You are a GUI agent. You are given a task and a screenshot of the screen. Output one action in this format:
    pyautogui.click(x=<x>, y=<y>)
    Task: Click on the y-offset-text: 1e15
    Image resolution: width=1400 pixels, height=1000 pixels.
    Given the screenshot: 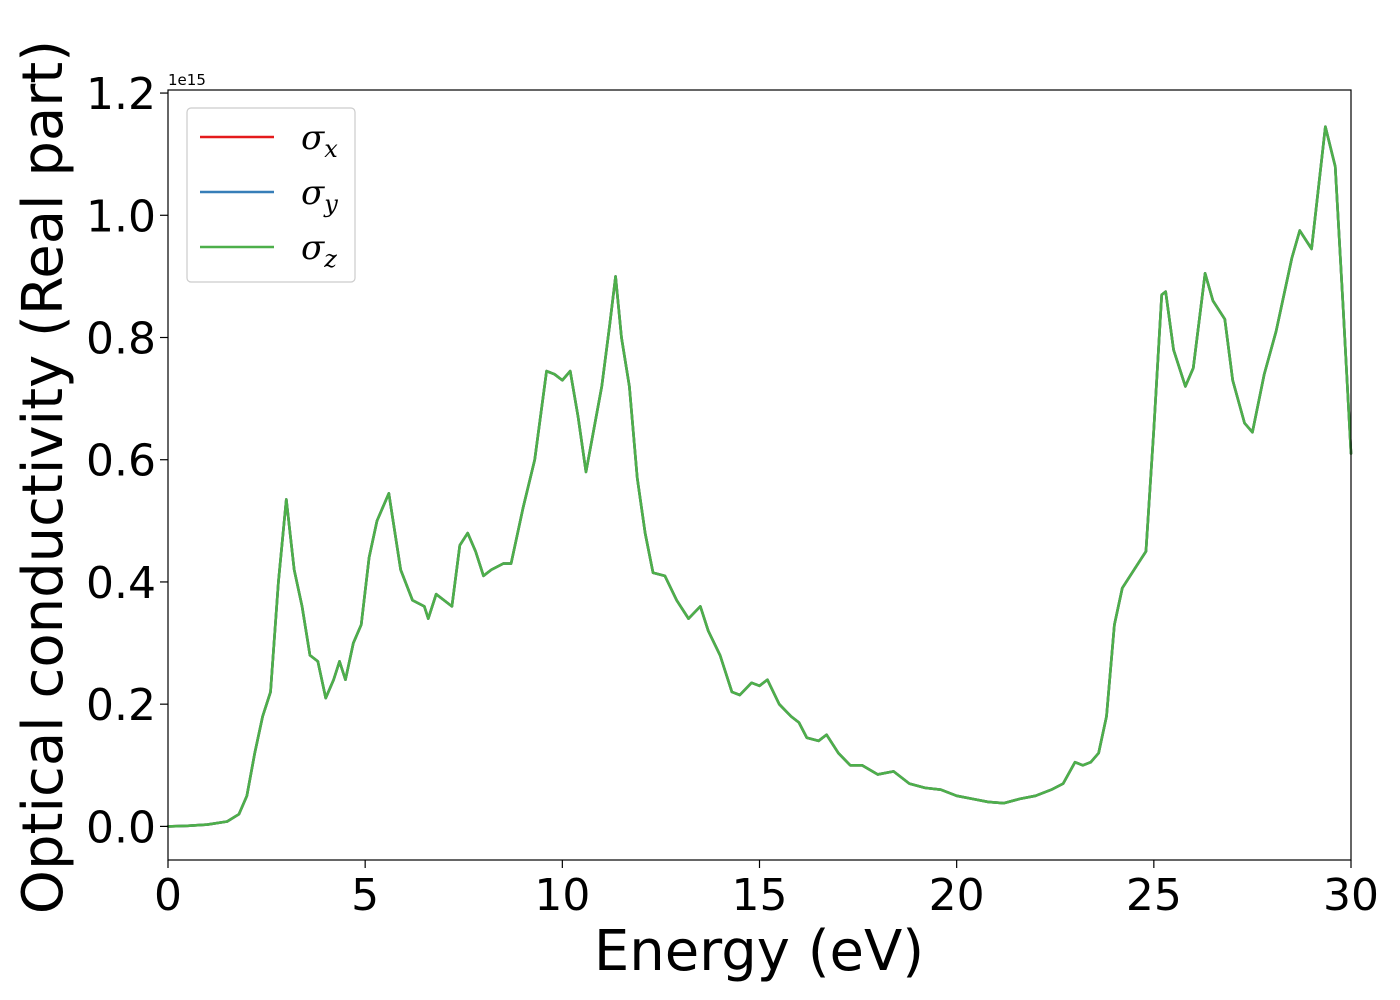 What is the action you would take?
    pyautogui.click(x=187, y=80)
    